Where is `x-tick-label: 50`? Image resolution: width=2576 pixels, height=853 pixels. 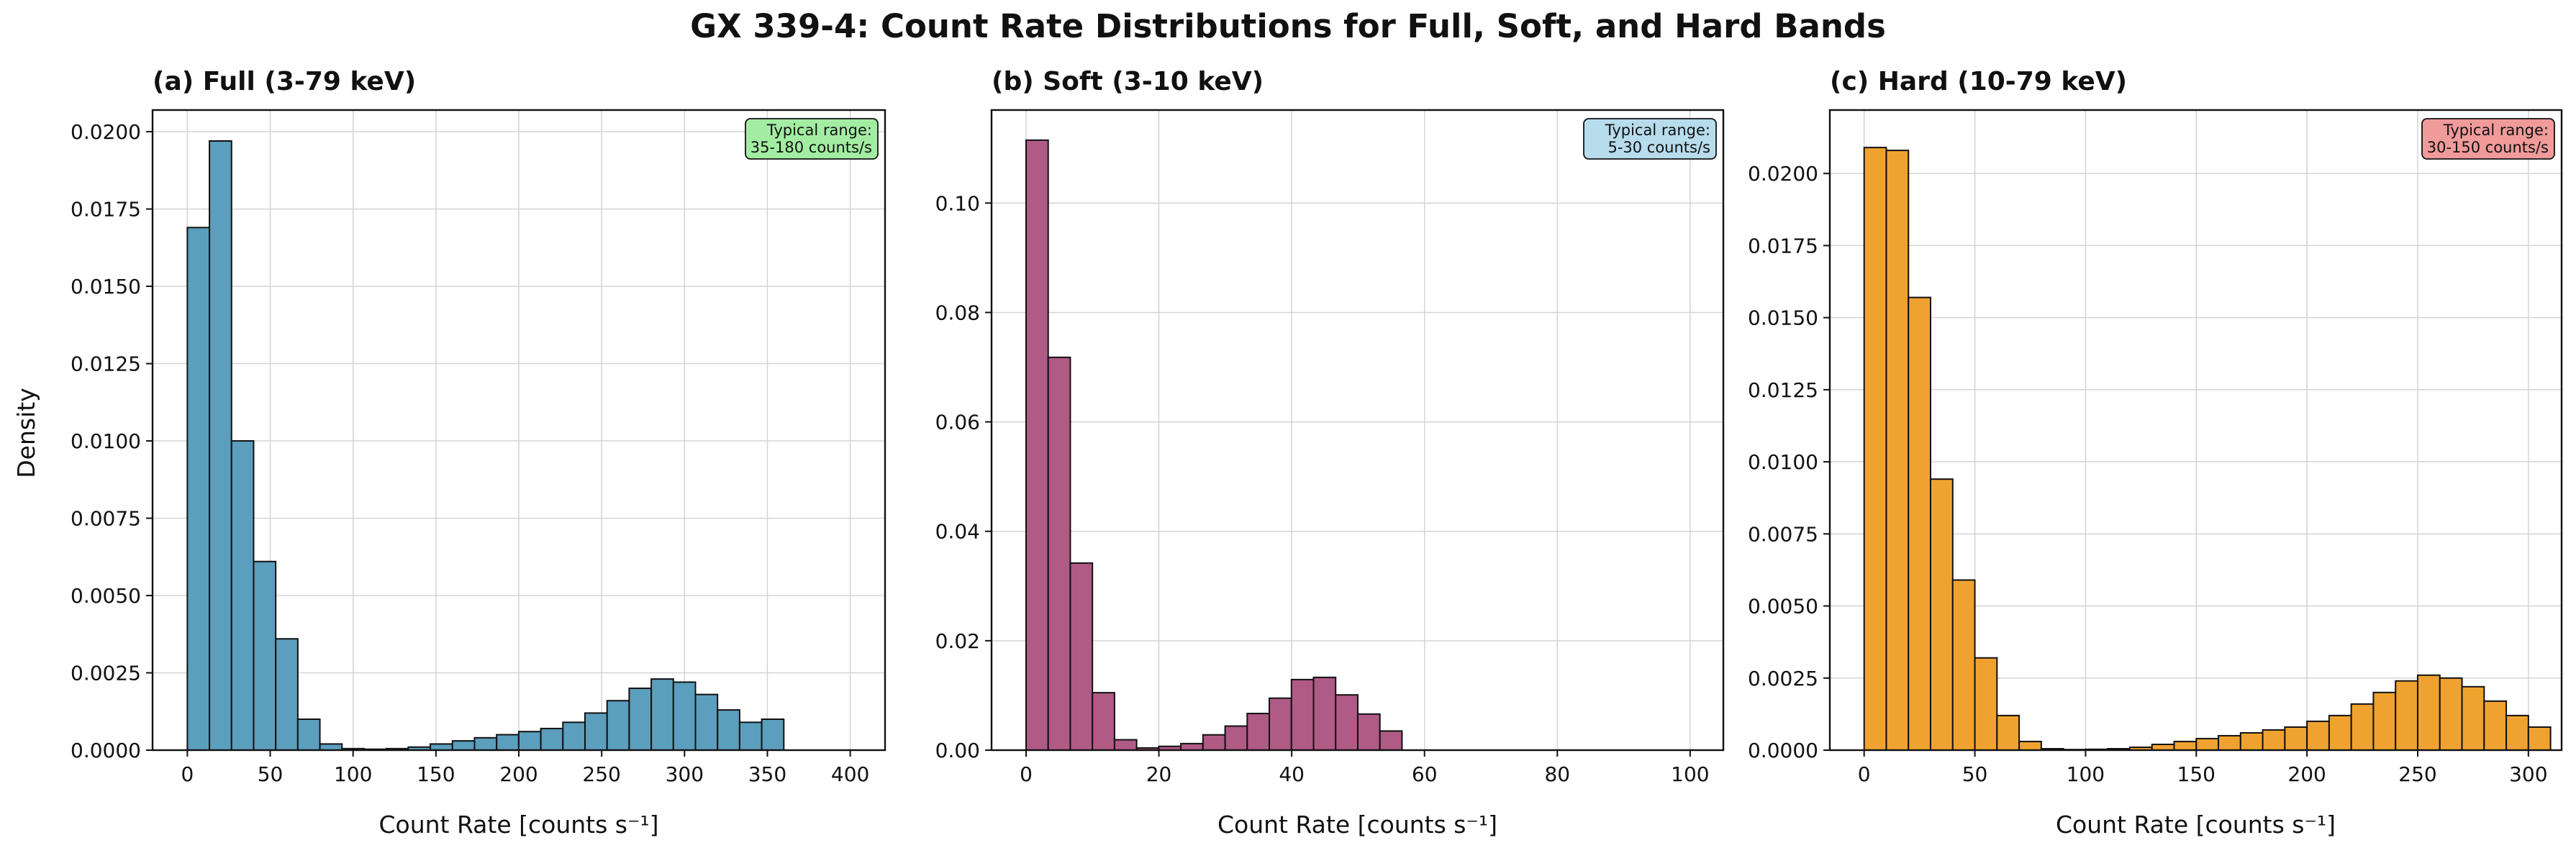
x-tick-label: 50 is located at coordinates (271, 774).